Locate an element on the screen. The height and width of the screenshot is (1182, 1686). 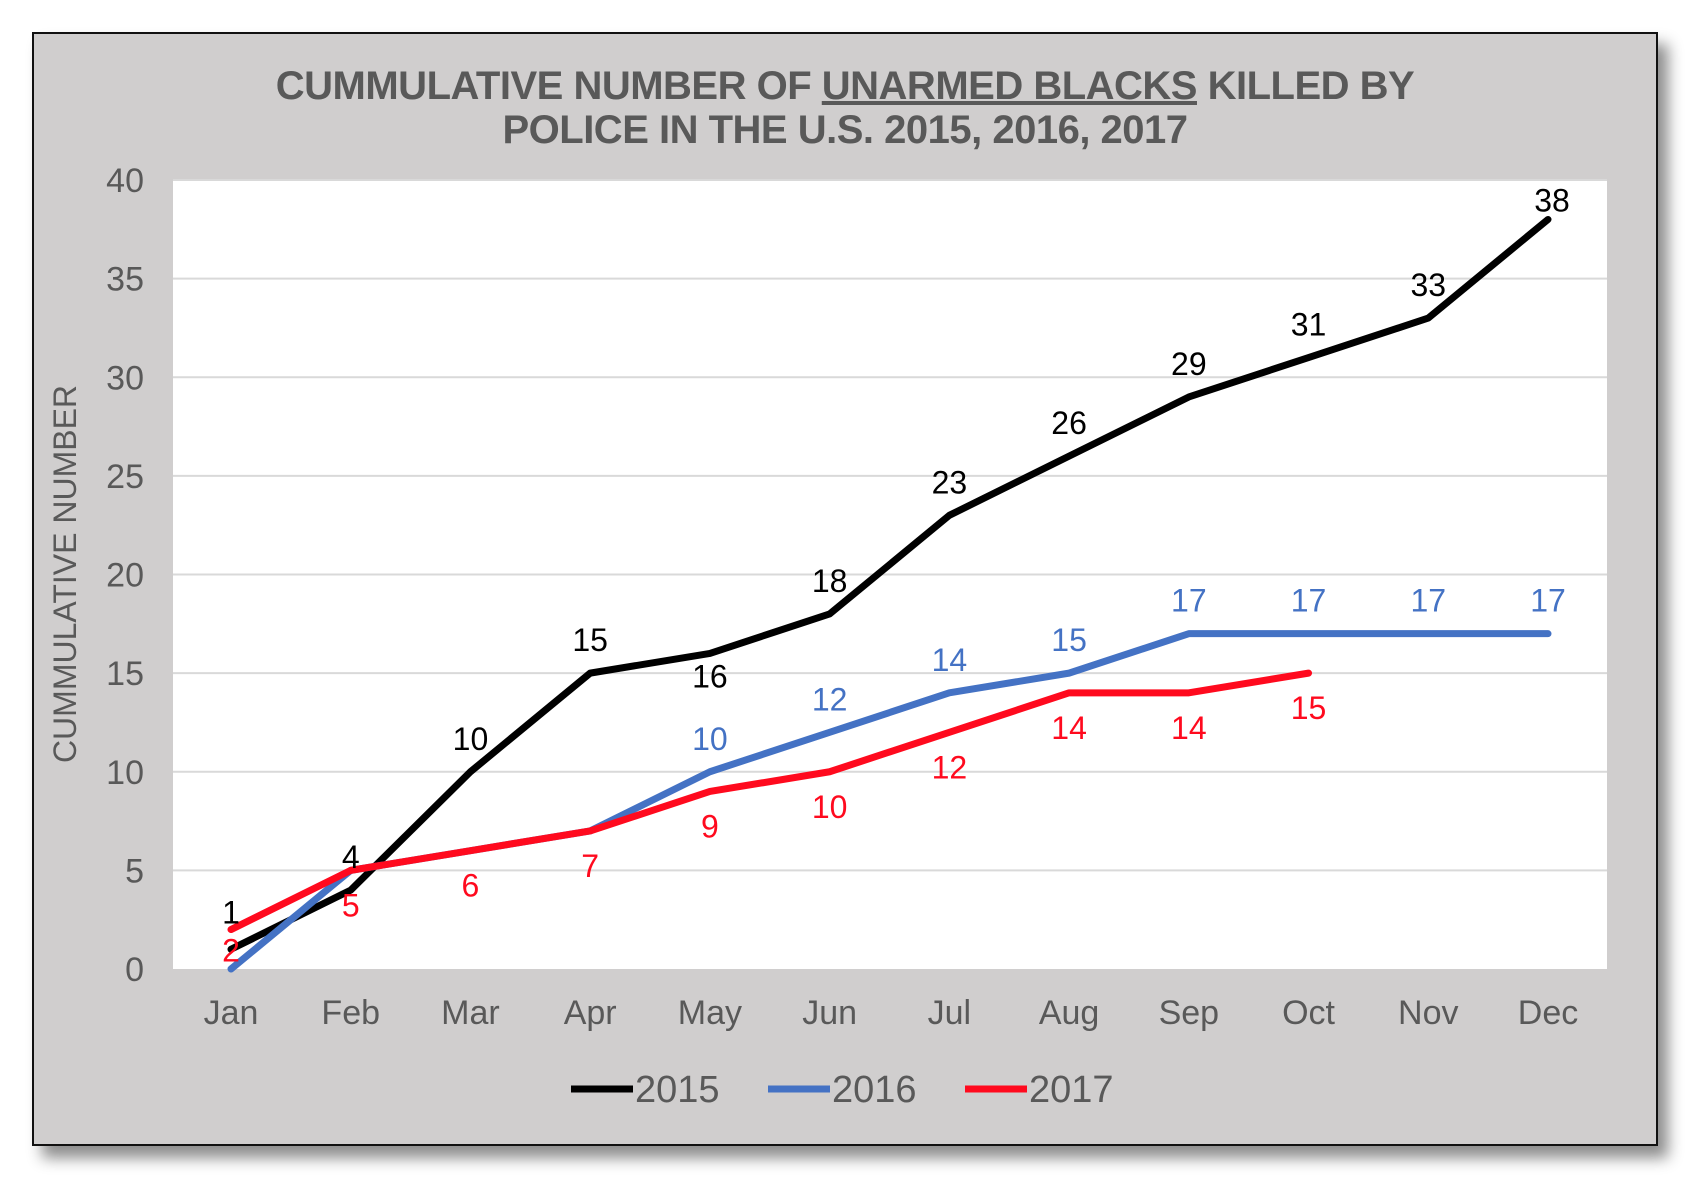
x-tick-label: Oct is located at coordinates (1308, 1013).